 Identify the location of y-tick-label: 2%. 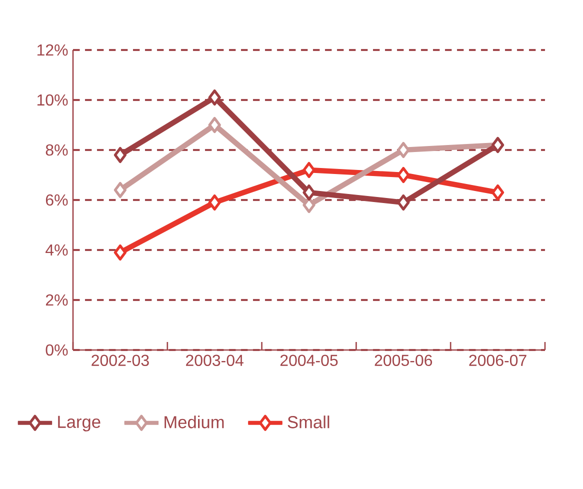
(57, 300).